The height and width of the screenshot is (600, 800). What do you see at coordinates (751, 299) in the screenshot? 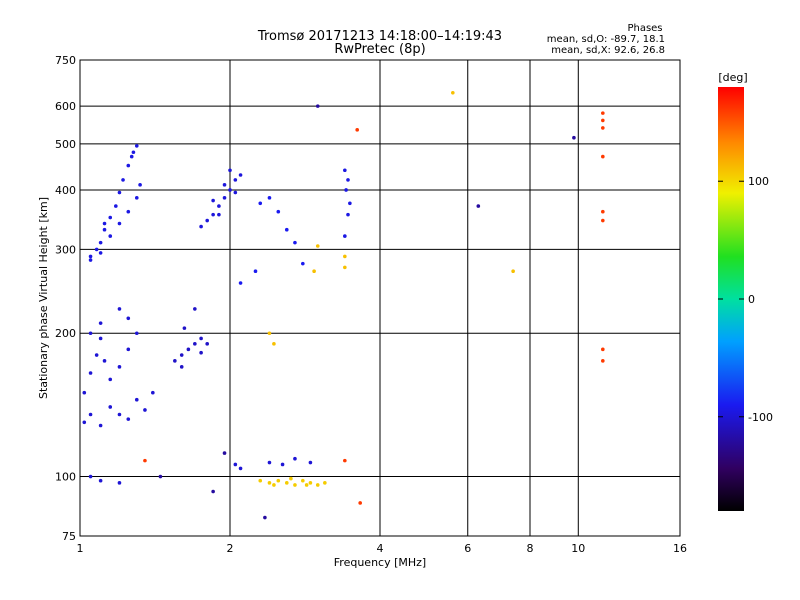
I see `colorbar-tick-label: 0` at bounding box center [751, 299].